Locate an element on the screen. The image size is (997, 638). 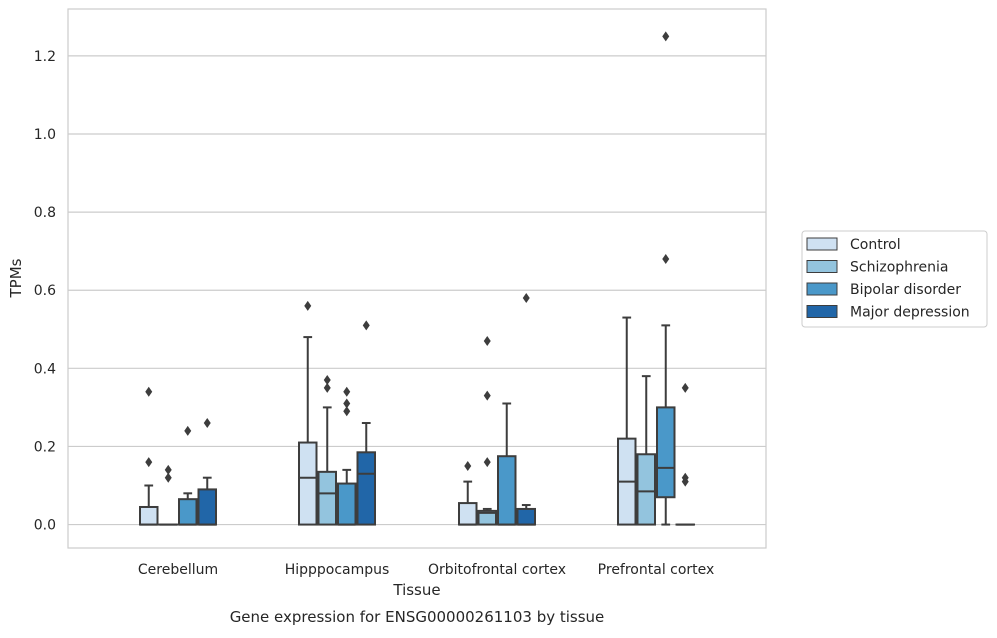
y-tick-label: 0.0 is located at coordinates (45, 526).